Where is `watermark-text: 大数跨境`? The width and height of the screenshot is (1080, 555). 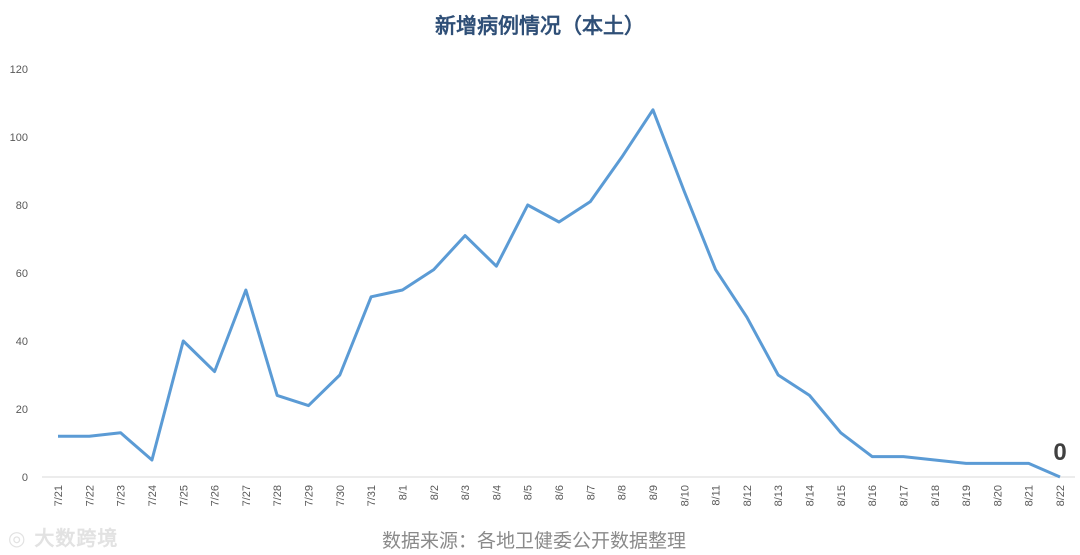 watermark-text: 大数跨境 is located at coordinates (76, 538).